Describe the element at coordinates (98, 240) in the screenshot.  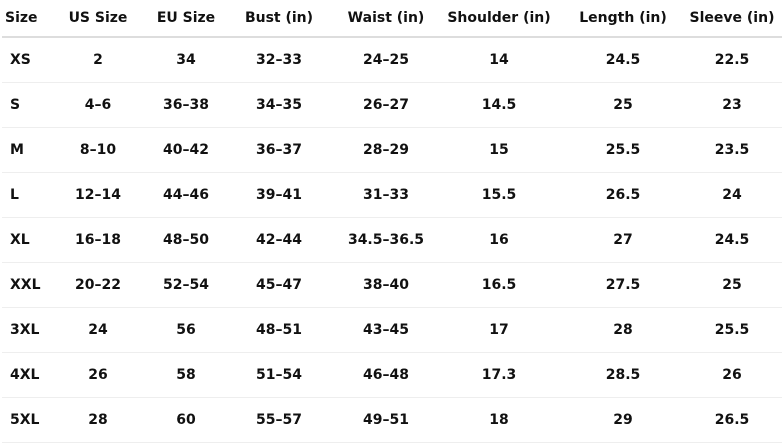
I see `table-cell: 16–18` at that location.